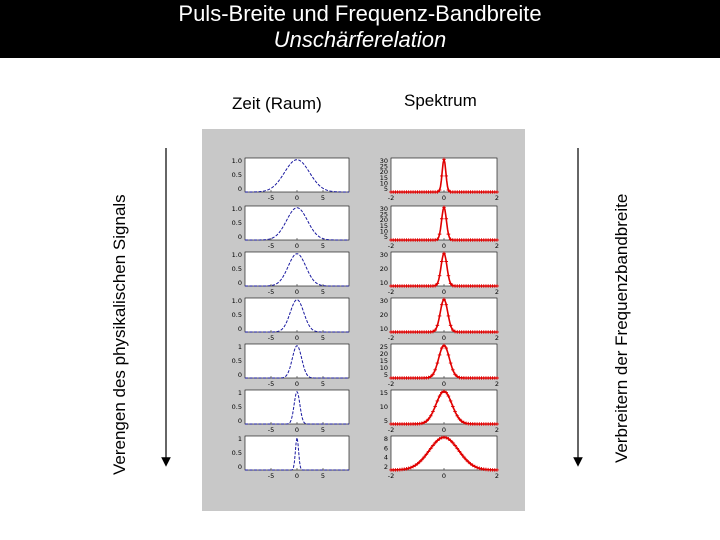 The width and height of the screenshot is (720, 540). What do you see at coordinates (384, 354) in the screenshot?
I see `spectrum-ytick-label: 20` at bounding box center [384, 354].